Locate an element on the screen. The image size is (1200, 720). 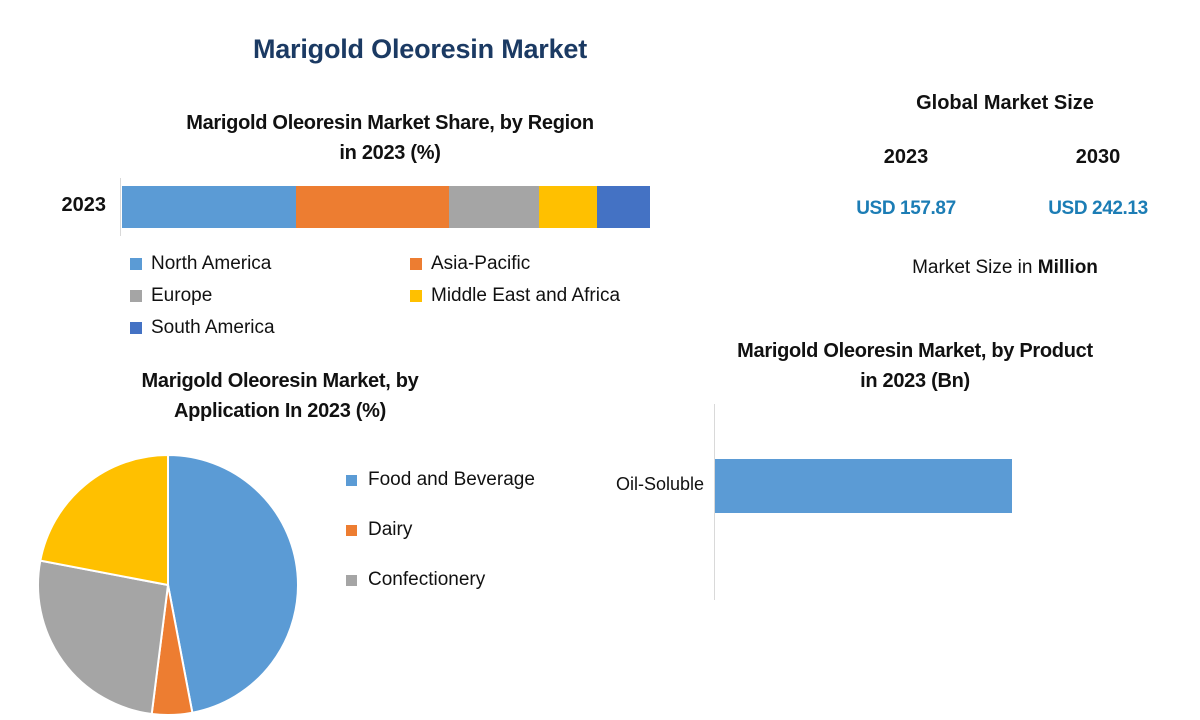
region-legend-item: South America is located at coordinates (270, 328).